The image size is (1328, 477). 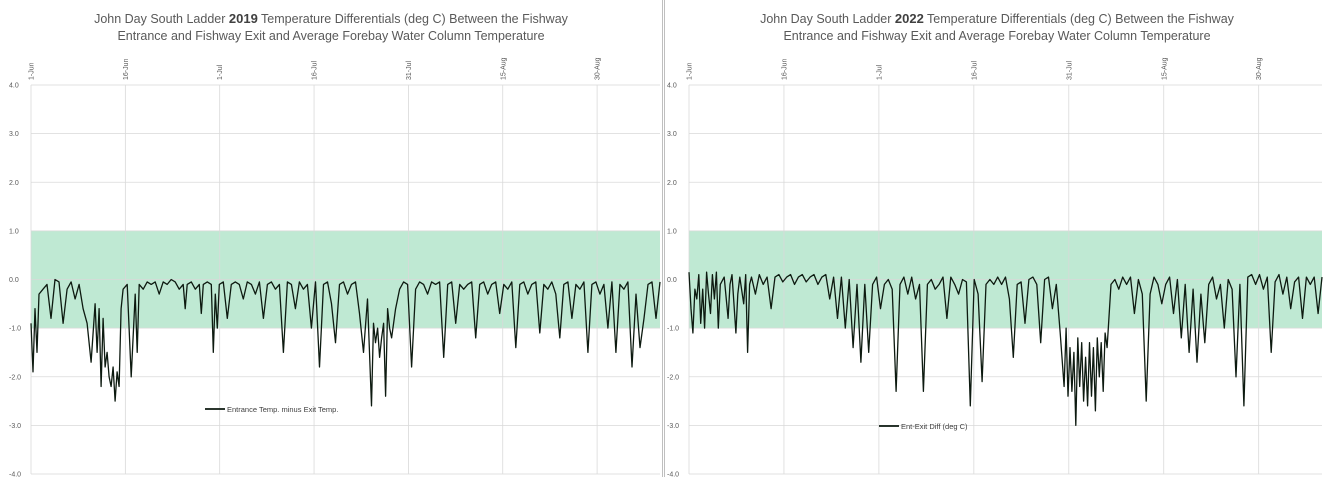 What do you see at coordinates (909, 18) in the screenshot?
I see `title-year: 2022` at bounding box center [909, 18].